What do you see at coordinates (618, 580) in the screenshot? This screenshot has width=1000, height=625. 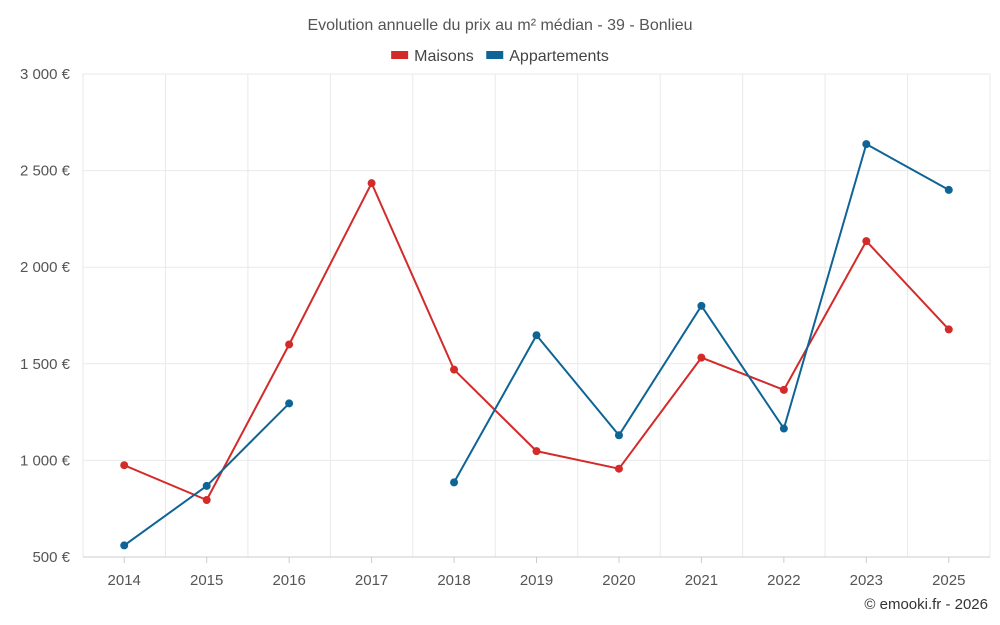 I see `x-tick-label: 2020` at bounding box center [618, 580].